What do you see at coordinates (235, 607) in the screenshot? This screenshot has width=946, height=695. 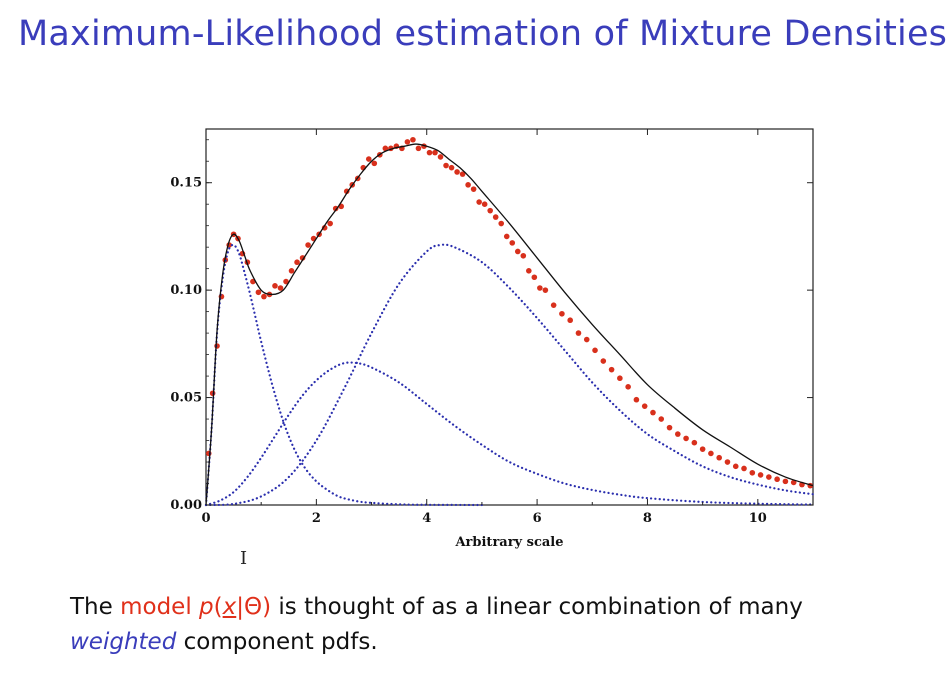 I see `caption-model-expression: p(x|Θ)` at bounding box center [235, 607].